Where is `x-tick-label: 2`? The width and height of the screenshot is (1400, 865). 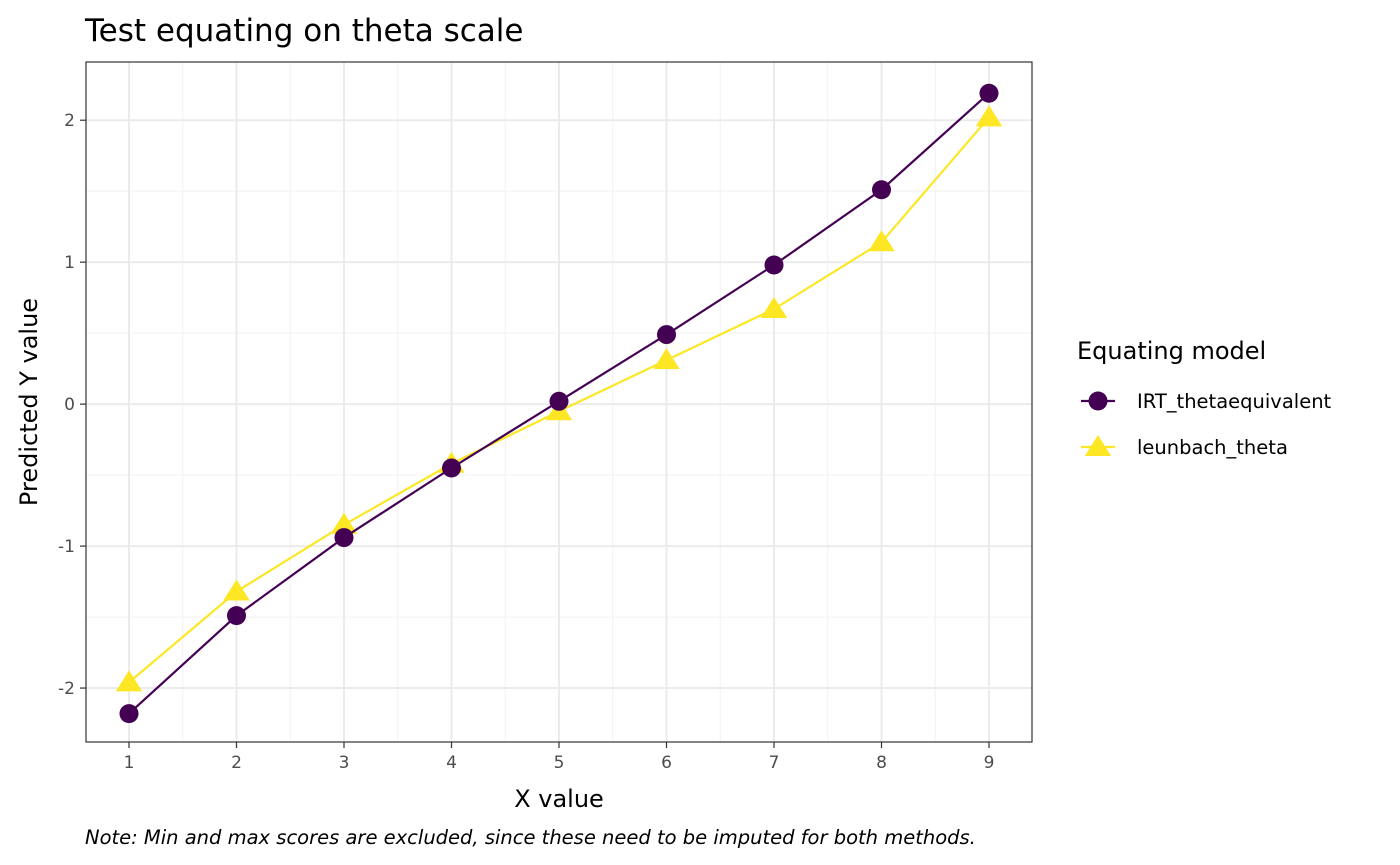 x-tick-label: 2 is located at coordinates (236, 763).